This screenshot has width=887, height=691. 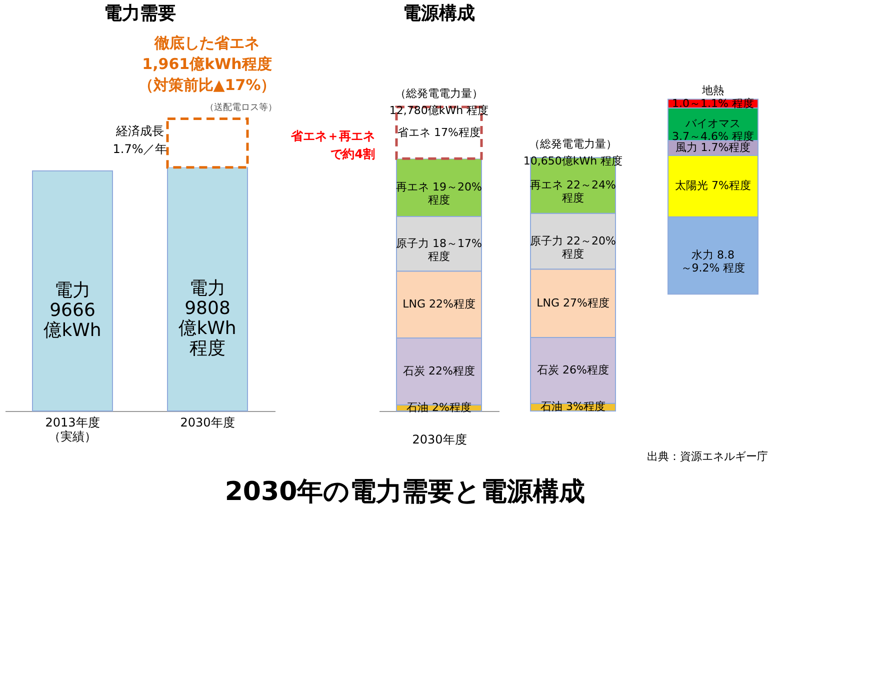 What do you see at coordinates (140, 13) in the screenshot?
I see `chart-title: 電力需要` at bounding box center [140, 13].